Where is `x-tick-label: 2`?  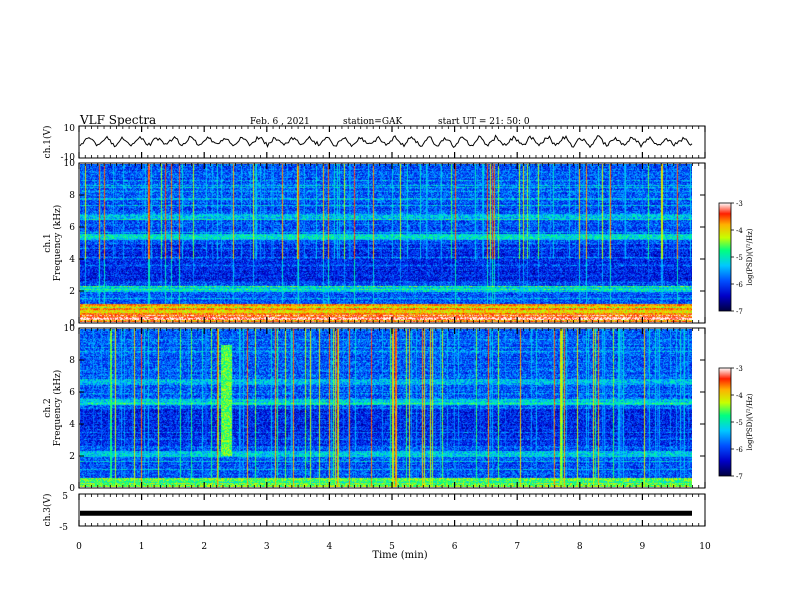 x-tick-label: 2 is located at coordinates (204, 547).